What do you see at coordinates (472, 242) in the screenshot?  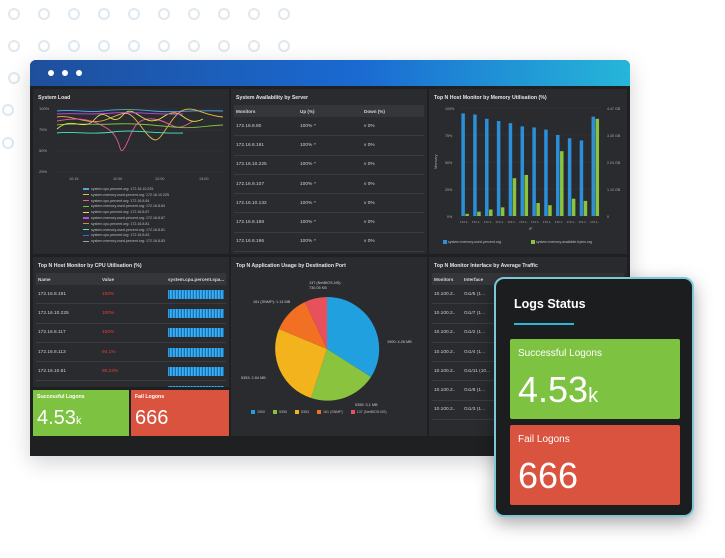 I see `memory-legend-used: system.memory.used.percent.org` at bounding box center [472, 242].